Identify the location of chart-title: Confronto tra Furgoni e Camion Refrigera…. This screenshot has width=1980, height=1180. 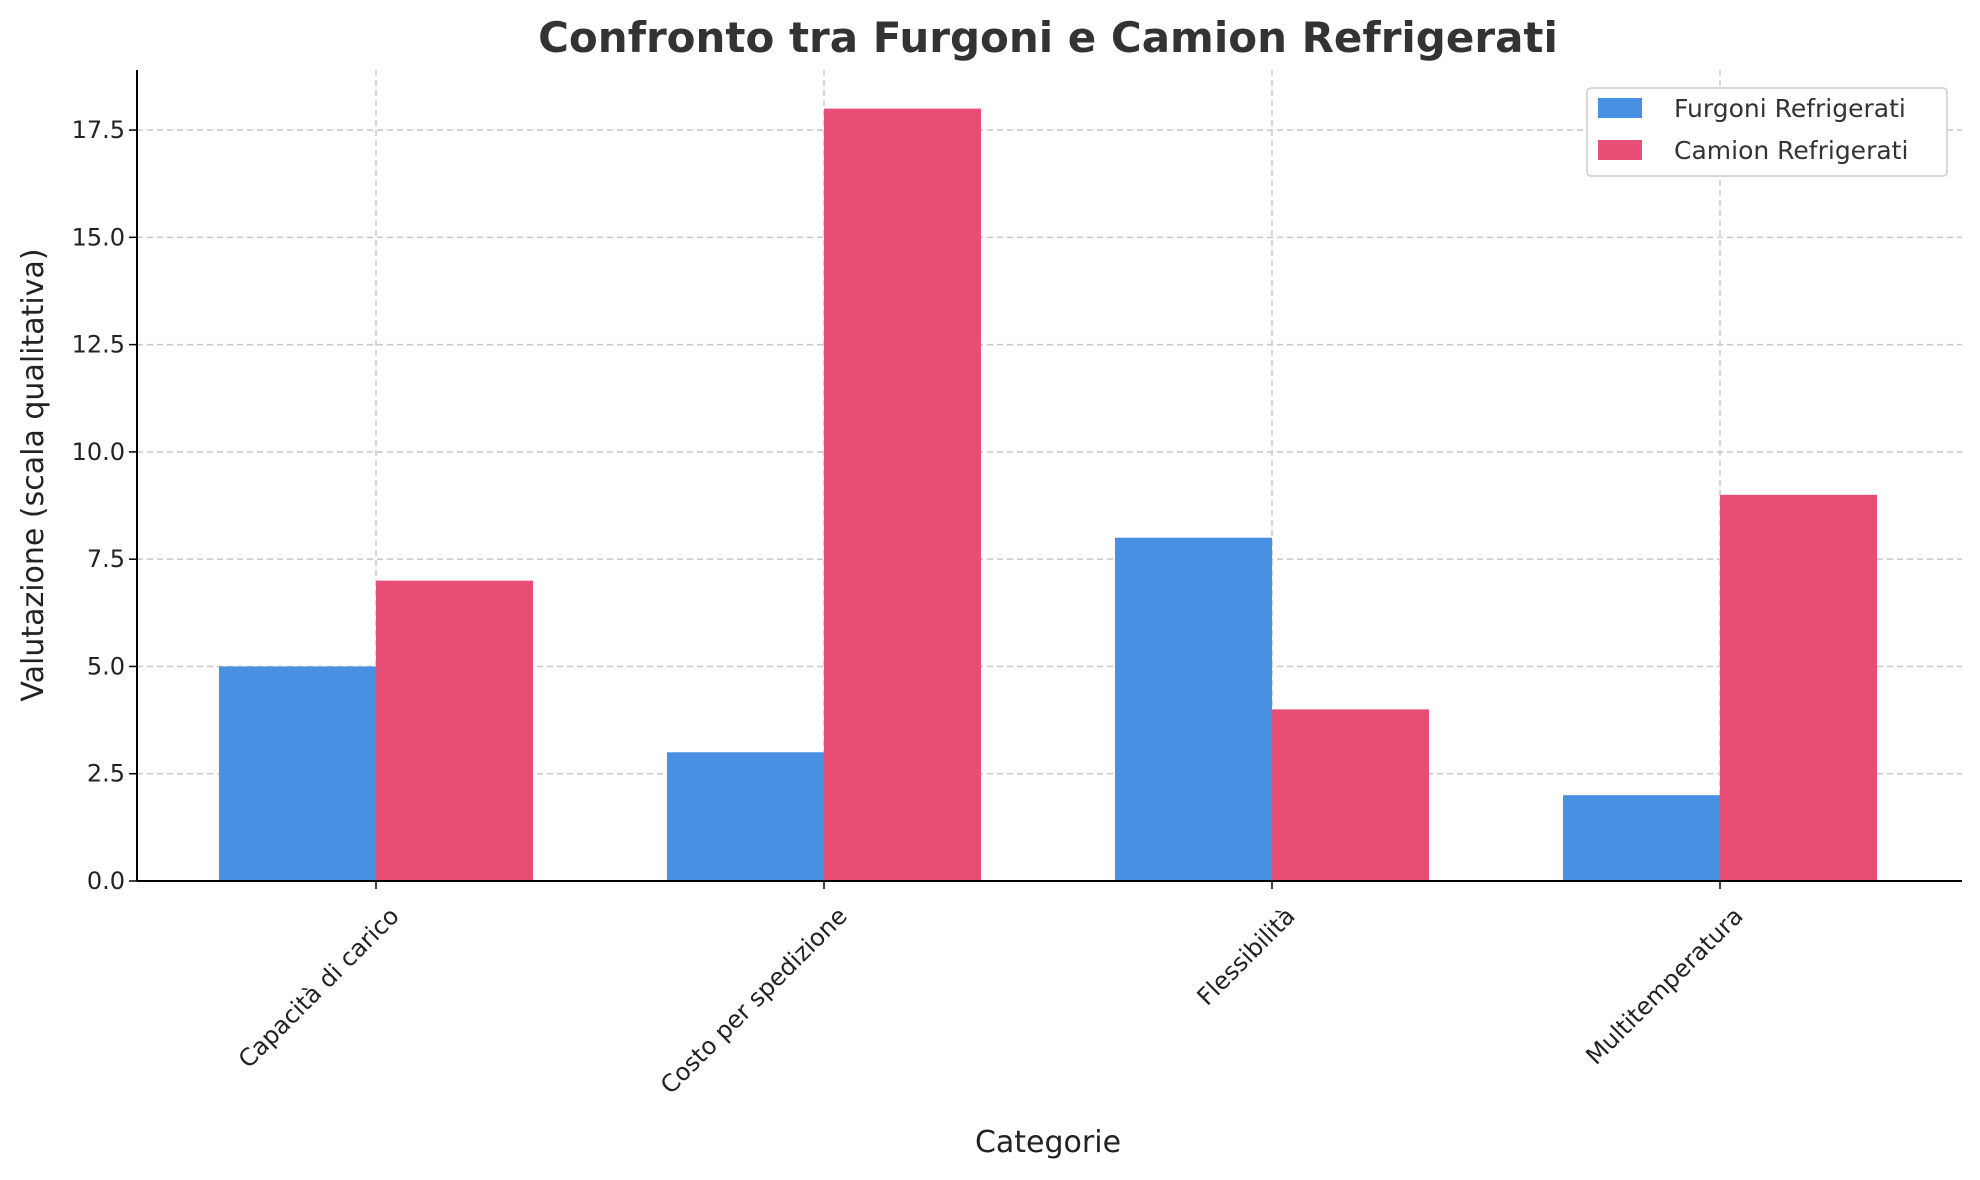
(1048, 37).